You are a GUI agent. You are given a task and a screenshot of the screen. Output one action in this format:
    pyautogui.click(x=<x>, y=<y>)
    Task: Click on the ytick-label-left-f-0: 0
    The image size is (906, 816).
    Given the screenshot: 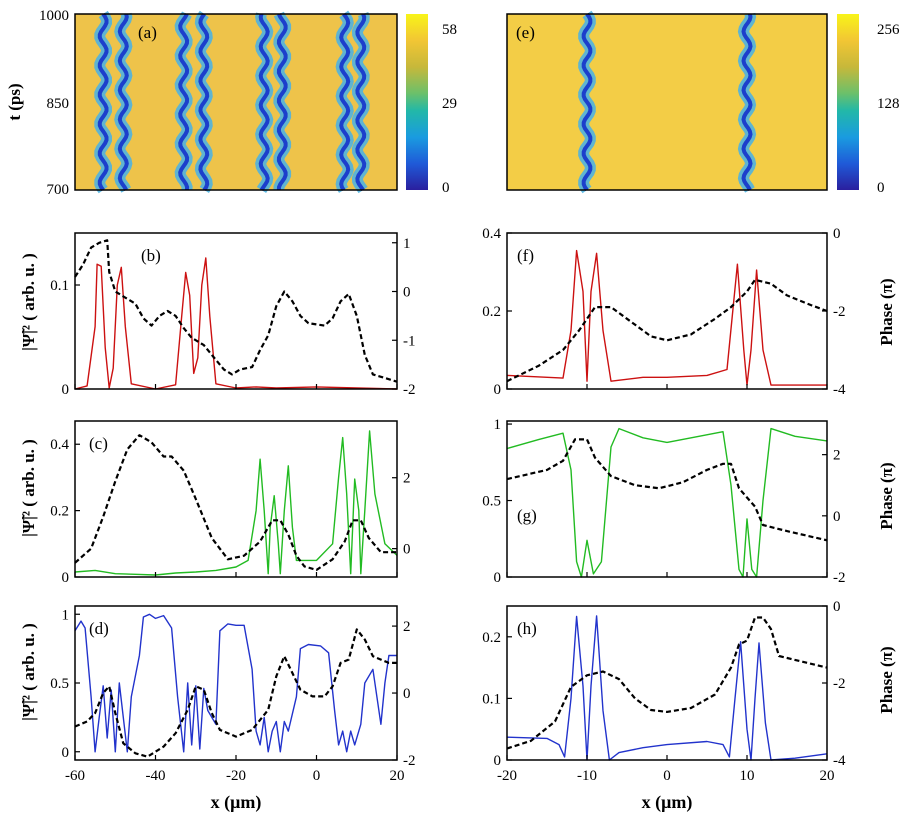 What is the action you would take?
    pyautogui.click(x=498, y=390)
    